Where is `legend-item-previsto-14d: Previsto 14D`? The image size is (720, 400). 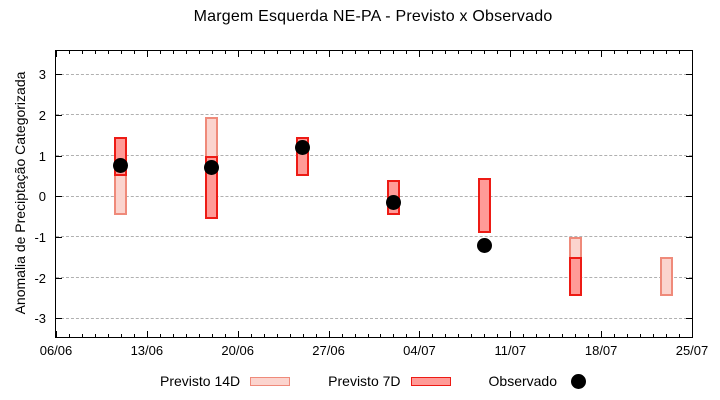 legend-item-previsto-14d: Previsto 14D is located at coordinates (225, 381).